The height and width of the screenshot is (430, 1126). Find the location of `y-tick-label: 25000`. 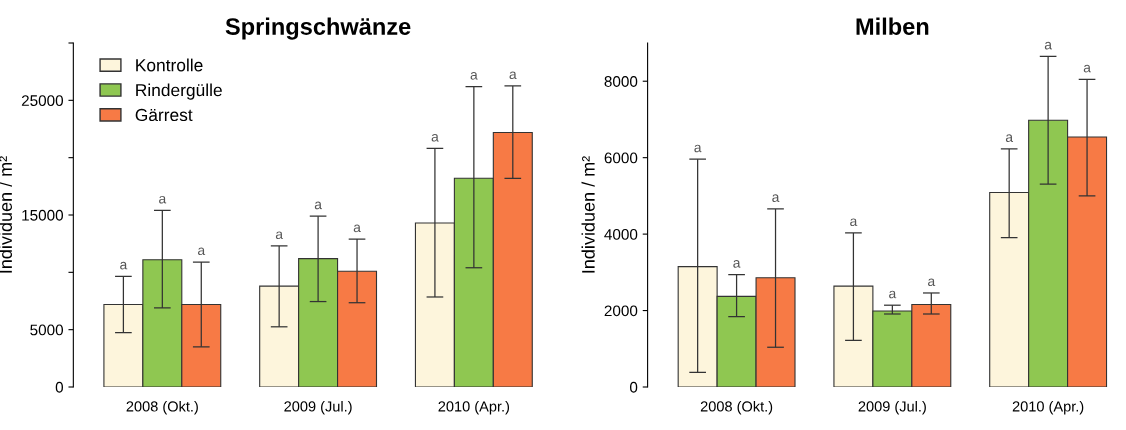

y-tick-label: 25000 is located at coordinates (42, 101).